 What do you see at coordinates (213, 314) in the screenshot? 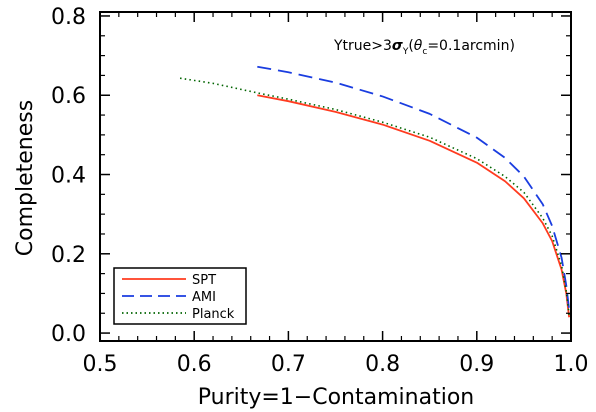
I see `legend-label-planck: Planck` at bounding box center [213, 314].